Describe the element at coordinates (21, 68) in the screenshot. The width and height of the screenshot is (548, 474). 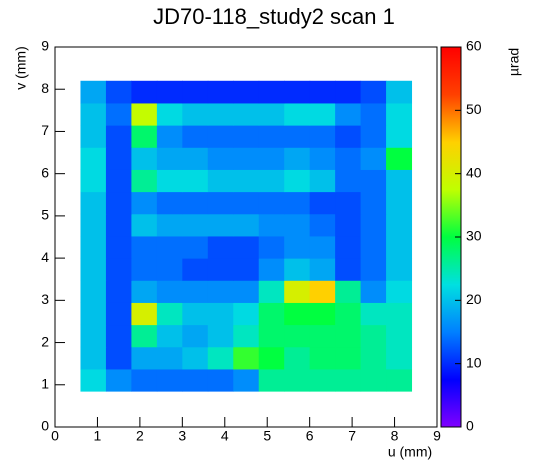
I see `y-axis-label: v (mm)` at that location.